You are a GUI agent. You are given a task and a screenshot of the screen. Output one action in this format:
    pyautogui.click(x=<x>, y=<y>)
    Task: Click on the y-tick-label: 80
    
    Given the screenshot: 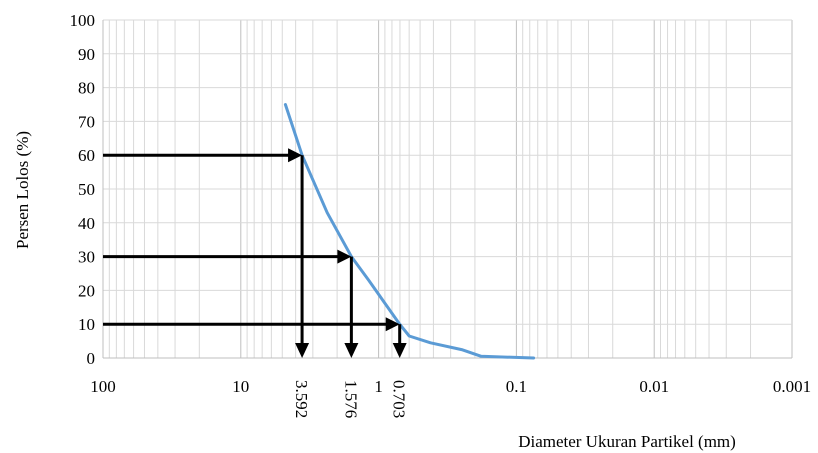 What is the action you would take?
    pyautogui.click(x=86, y=88)
    